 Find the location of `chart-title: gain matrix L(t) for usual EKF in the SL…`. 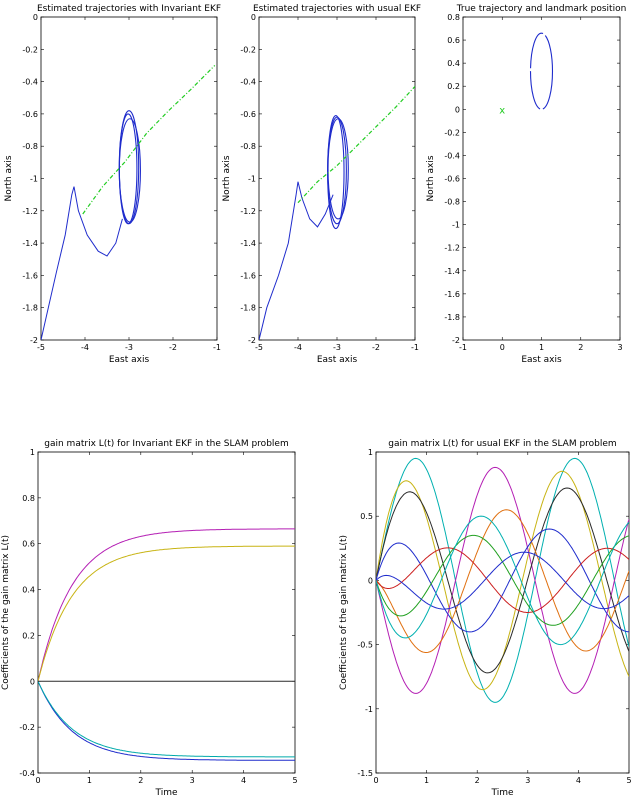

chart-title: gain matrix L(t) for usual EKF in the SL… is located at coordinates (502, 444).